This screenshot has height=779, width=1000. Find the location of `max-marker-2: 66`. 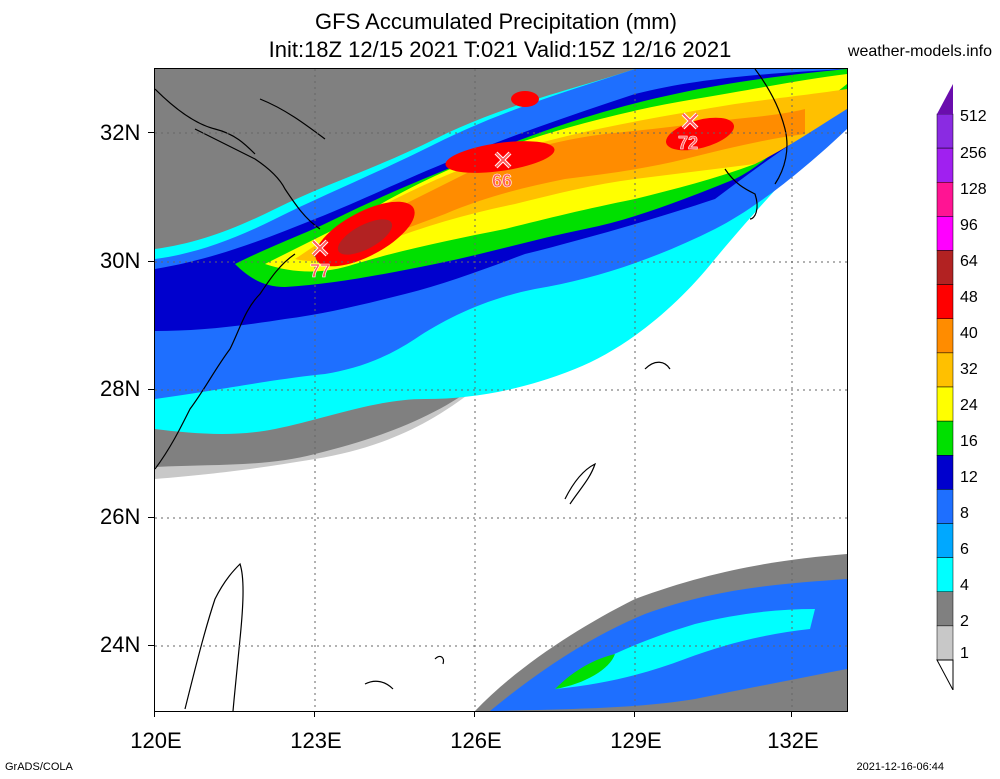

max-marker-2: 66 is located at coordinates (502, 171).